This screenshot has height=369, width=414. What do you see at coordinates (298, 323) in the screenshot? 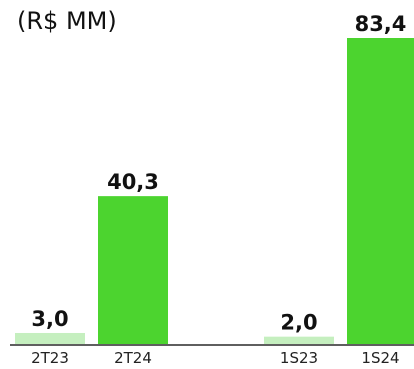
I see `value-label-1s23: 2,0` at bounding box center [298, 323].